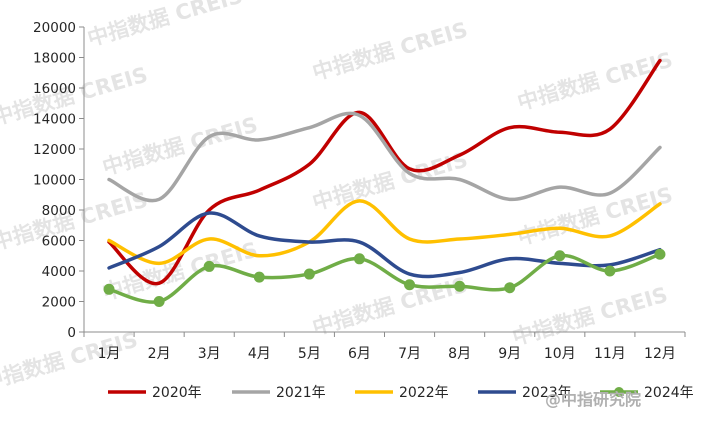 The height and width of the screenshot is (424, 719). Describe the element at coordinates (209, 354) in the screenshot. I see `x-tick-label: 3月` at that location.